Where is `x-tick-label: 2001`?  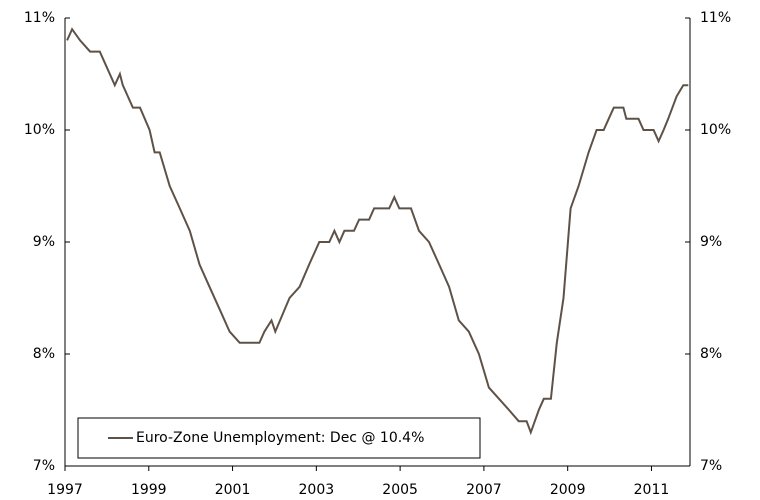
x-tick-label: 2001 is located at coordinates (233, 490).